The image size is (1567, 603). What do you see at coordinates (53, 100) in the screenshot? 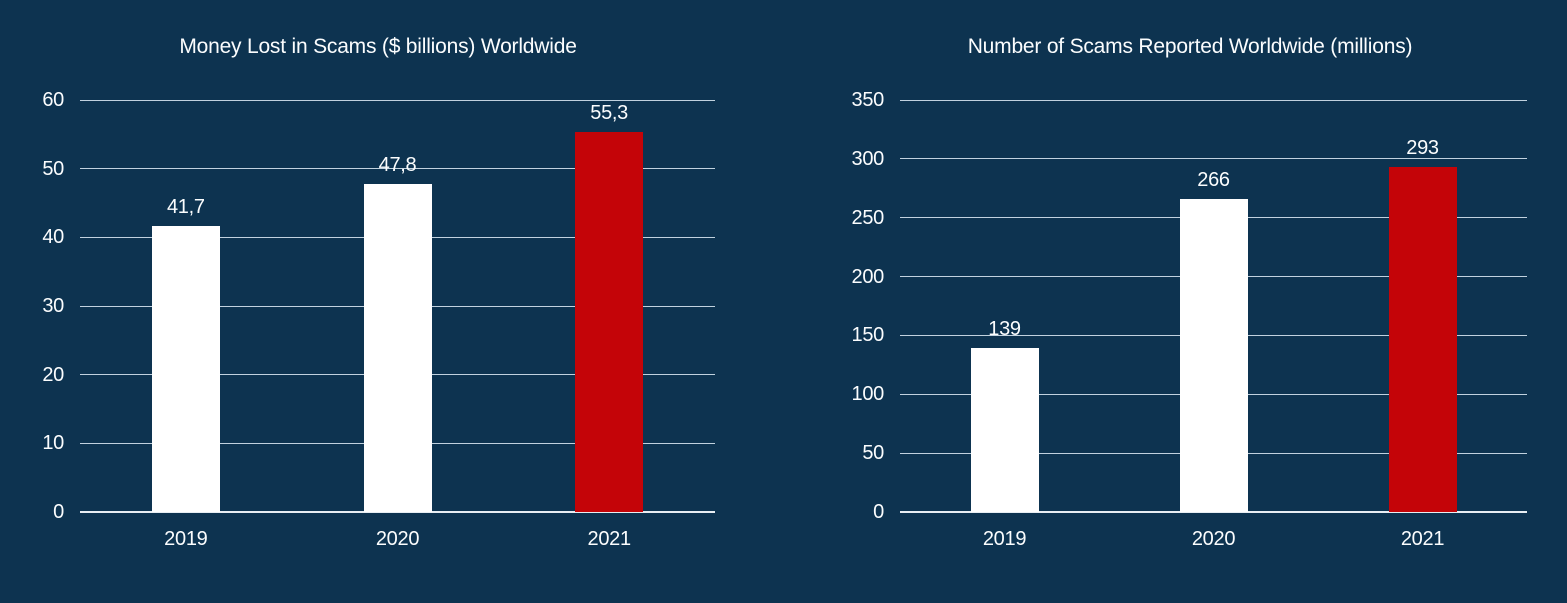
I see `y-axis-tick-label: 60` at bounding box center [53, 100].